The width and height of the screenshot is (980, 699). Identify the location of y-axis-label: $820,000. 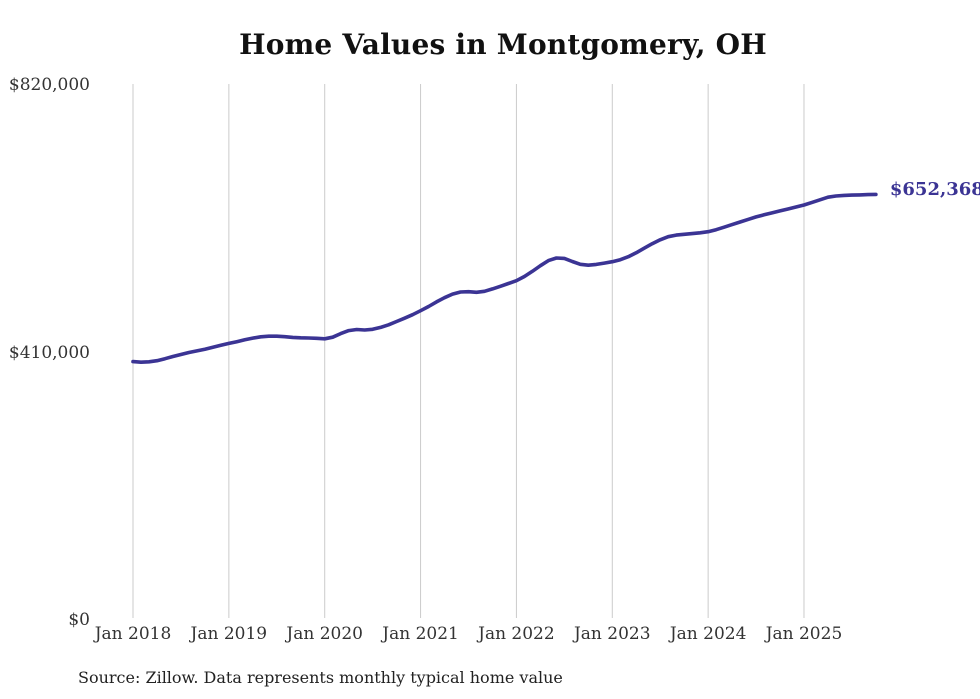
(49, 85).